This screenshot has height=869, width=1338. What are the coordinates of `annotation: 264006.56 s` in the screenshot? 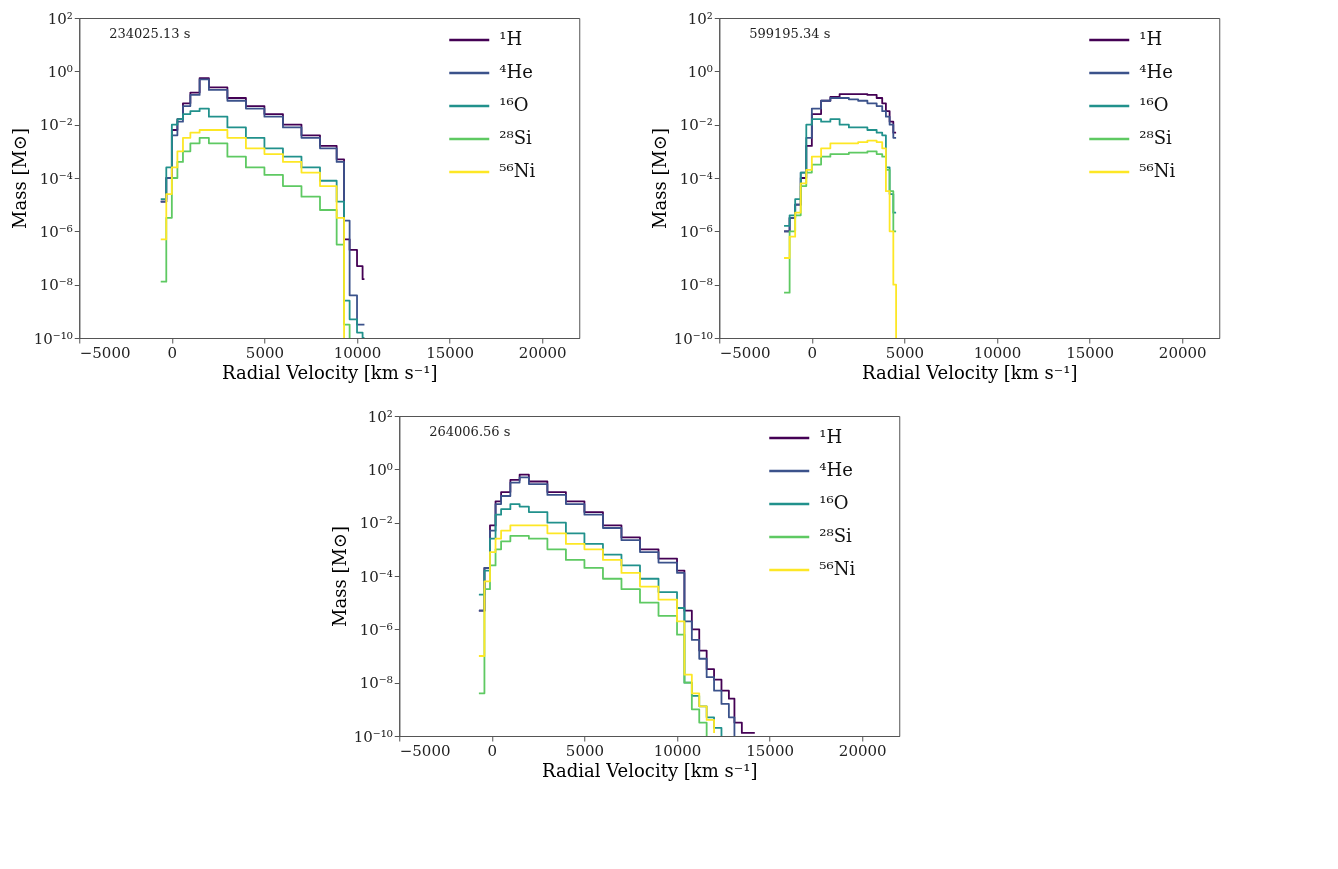 It's located at (470, 431).